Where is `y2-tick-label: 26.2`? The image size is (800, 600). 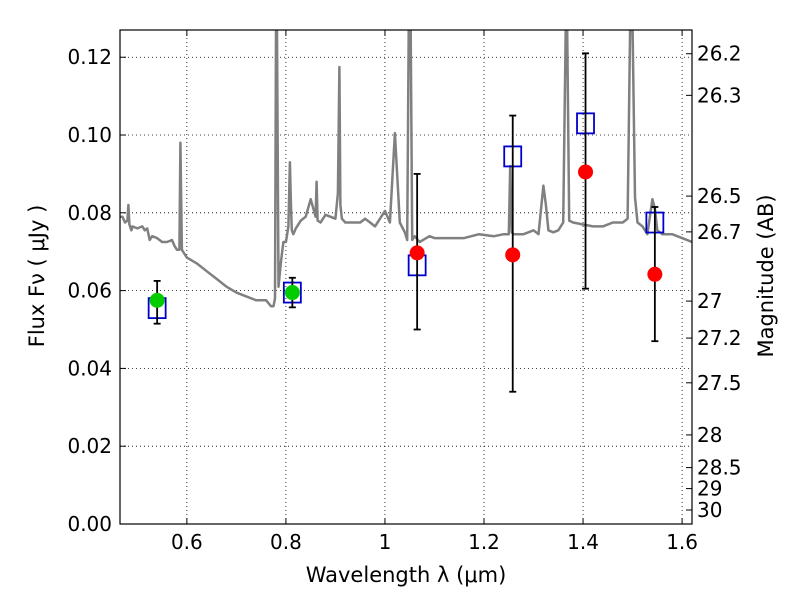 y2-tick-label: 26.2 is located at coordinates (719, 54).